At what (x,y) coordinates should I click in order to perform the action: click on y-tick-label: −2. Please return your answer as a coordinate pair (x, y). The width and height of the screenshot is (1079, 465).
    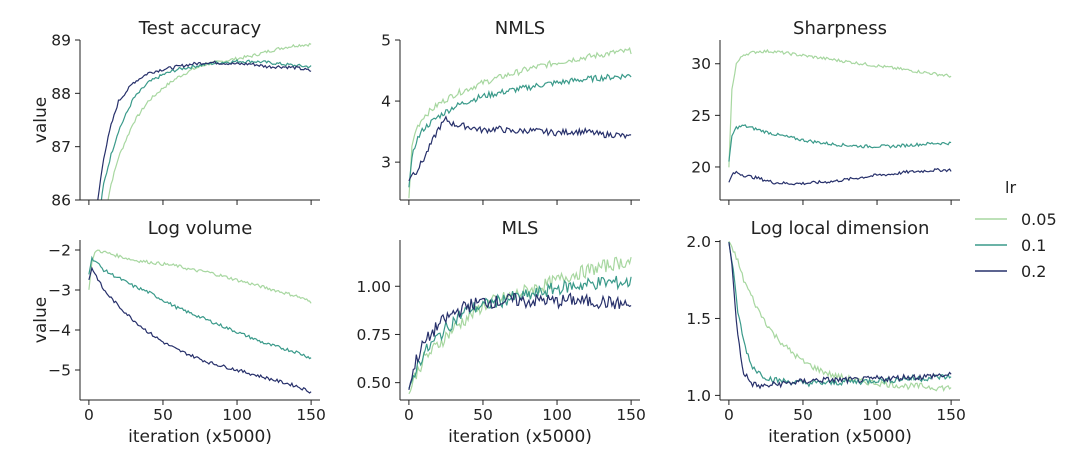
    Looking at the image, I should click on (59, 251).